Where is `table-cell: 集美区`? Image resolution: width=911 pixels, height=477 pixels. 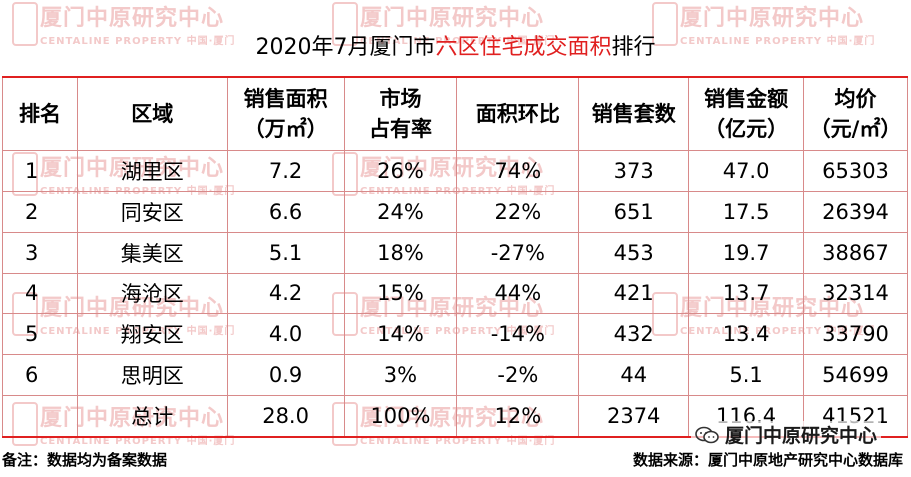
table-cell: 集美区 is located at coordinates (152, 253).